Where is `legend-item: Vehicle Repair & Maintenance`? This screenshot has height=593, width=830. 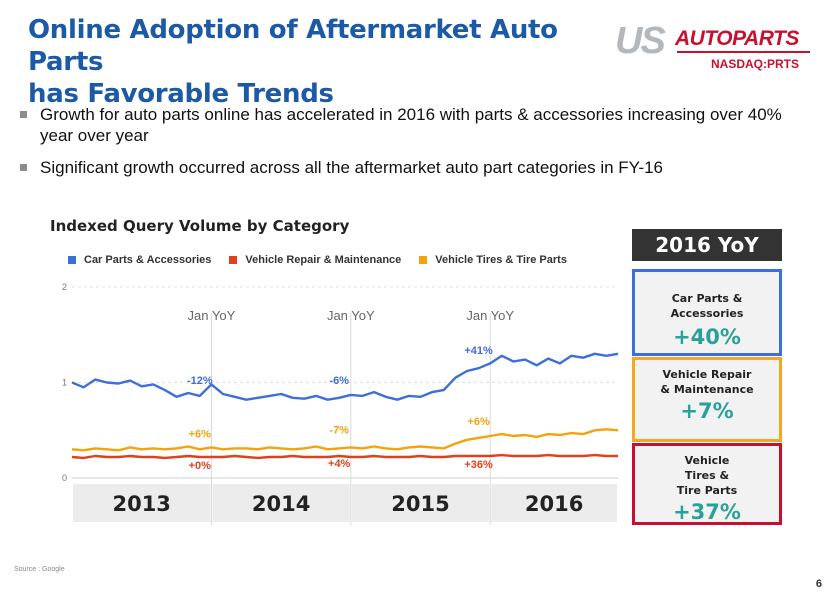
legend-item: Vehicle Repair & Maintenance is located at coordinates (315, 260).